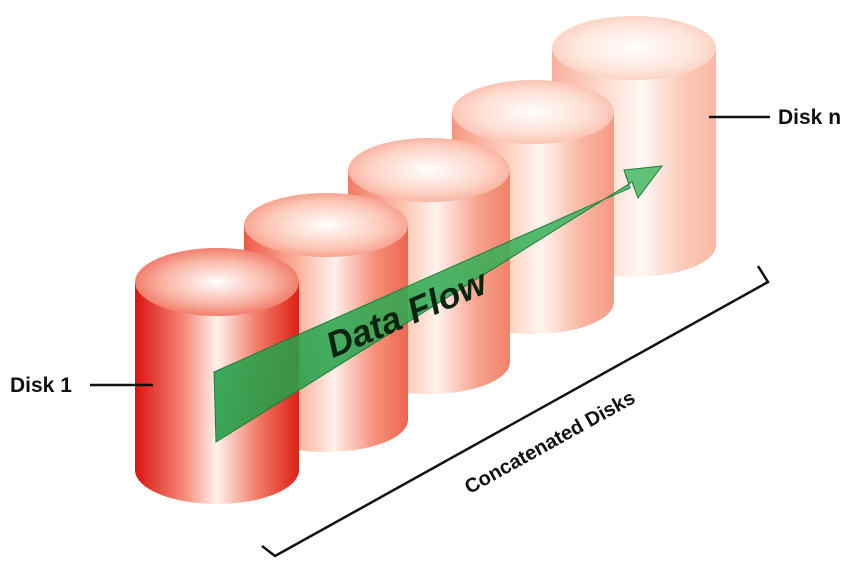 The image size is (864, 567). What do you see at coordinates (809, 117) in the screenshot?
I see `disk-n-label: Disk n` at bounding box center [809, 117].